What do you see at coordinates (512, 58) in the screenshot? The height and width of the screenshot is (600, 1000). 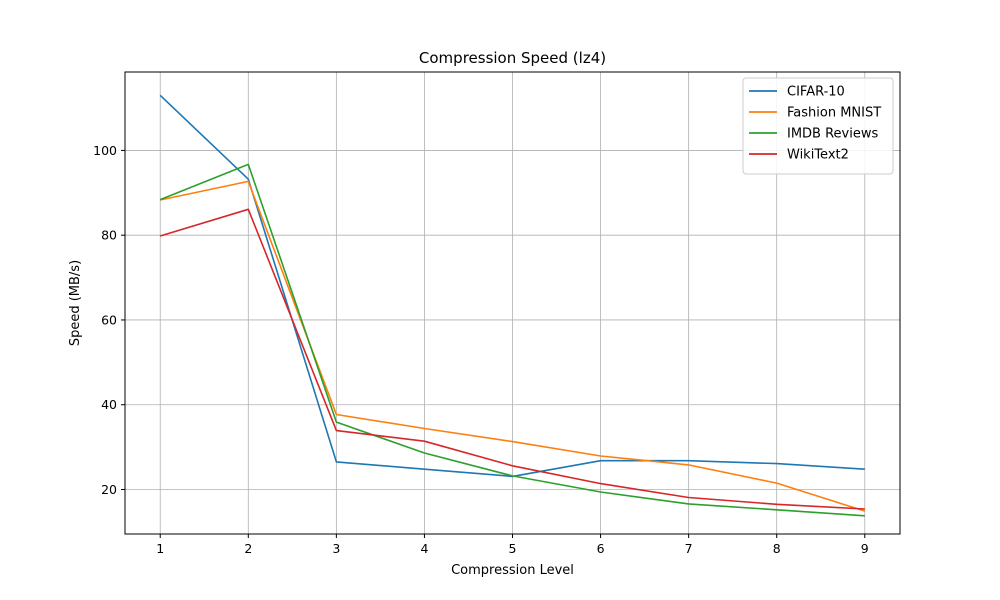 I see `chart-title: Compression Speed (lz4)` at bounding box center [512, 58].